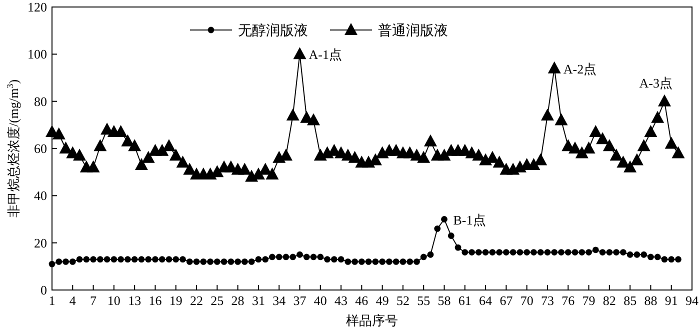 The width and height of the screenshot is (700, 331). Describe the element at coordinates (113, 300) in the screenshot. I see `x-tick-label: 10` at that location.